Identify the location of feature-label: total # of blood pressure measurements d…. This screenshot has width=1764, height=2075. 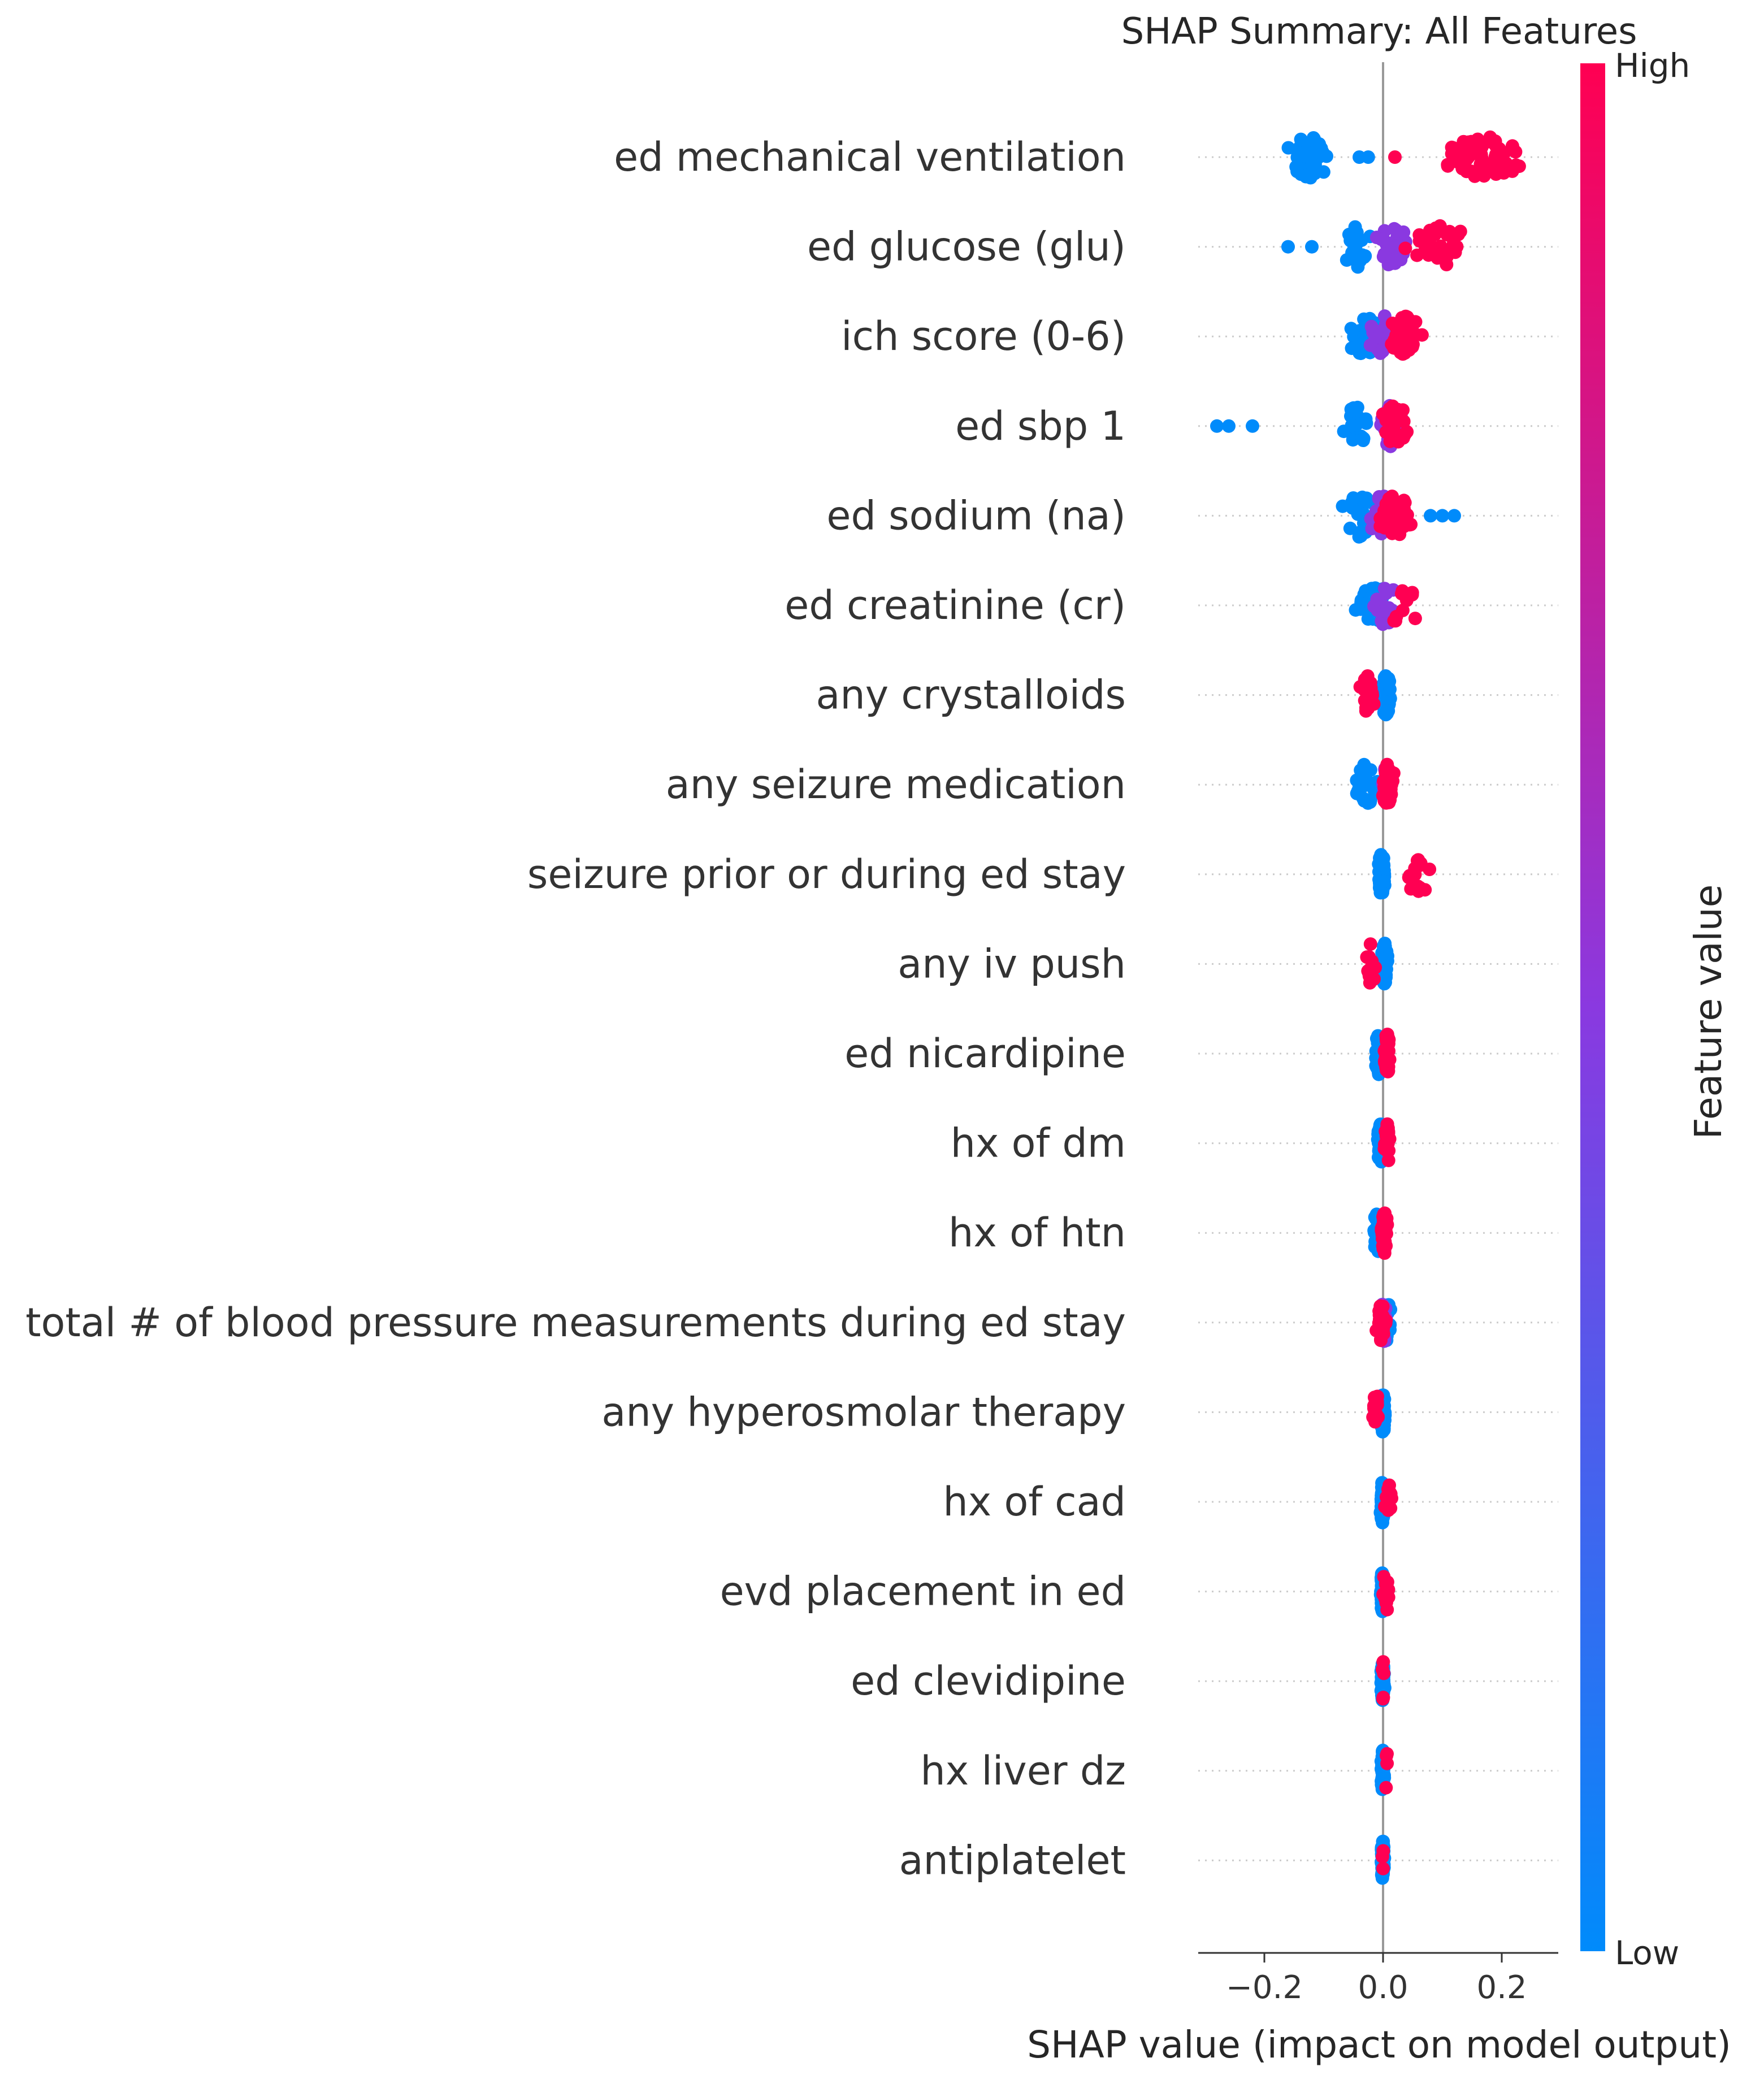
(575, 1322).